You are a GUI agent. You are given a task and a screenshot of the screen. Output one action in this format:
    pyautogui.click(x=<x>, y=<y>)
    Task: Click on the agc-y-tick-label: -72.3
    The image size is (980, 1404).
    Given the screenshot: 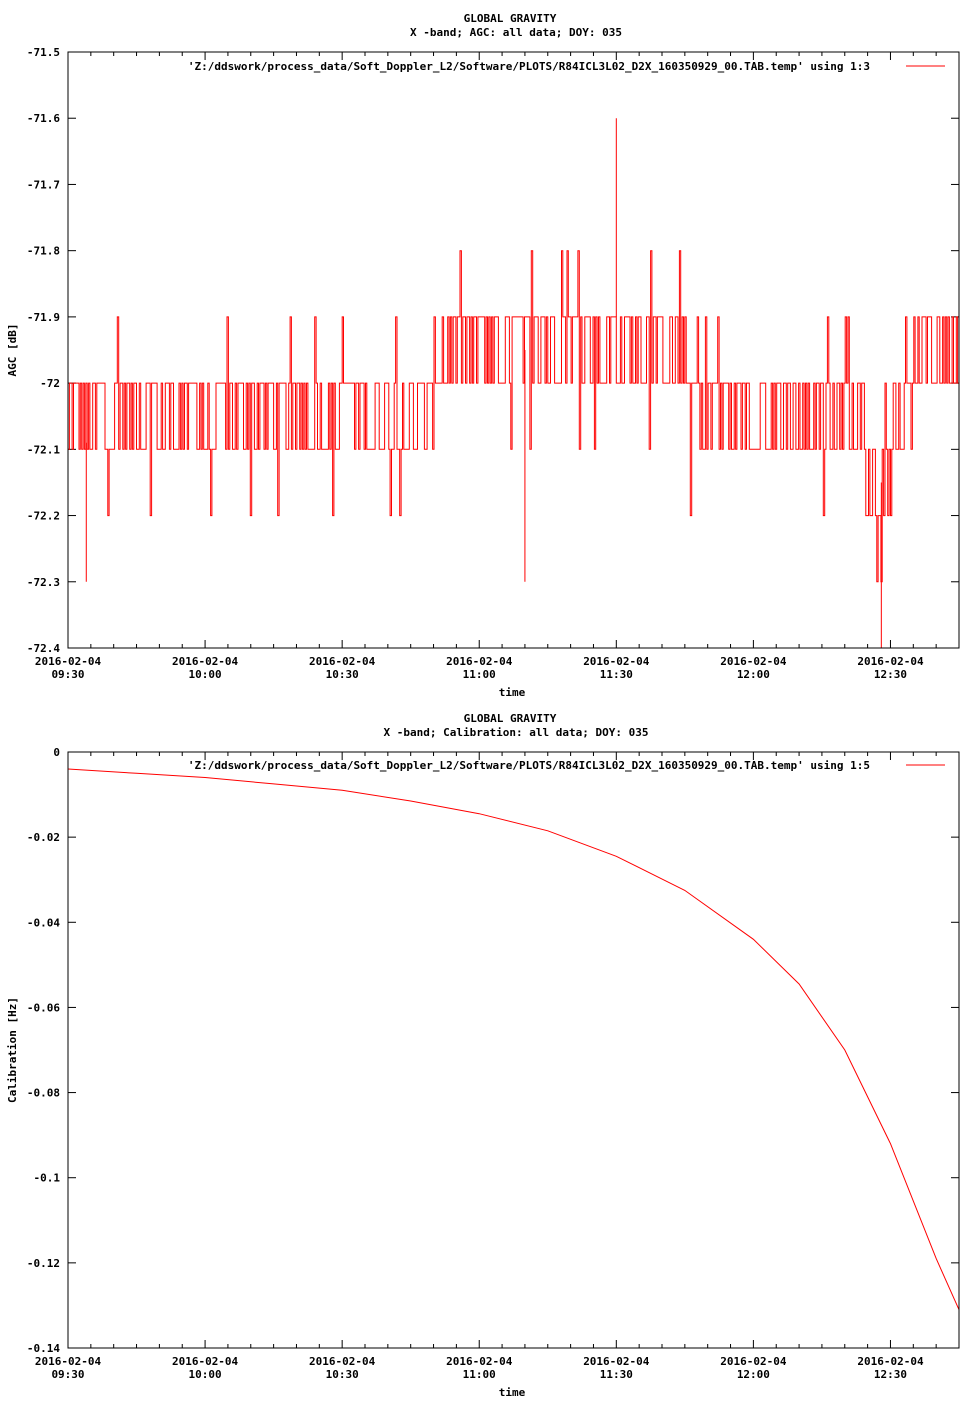 What is the action you would take?
    pyautogui.click(x=43, y=582)
    